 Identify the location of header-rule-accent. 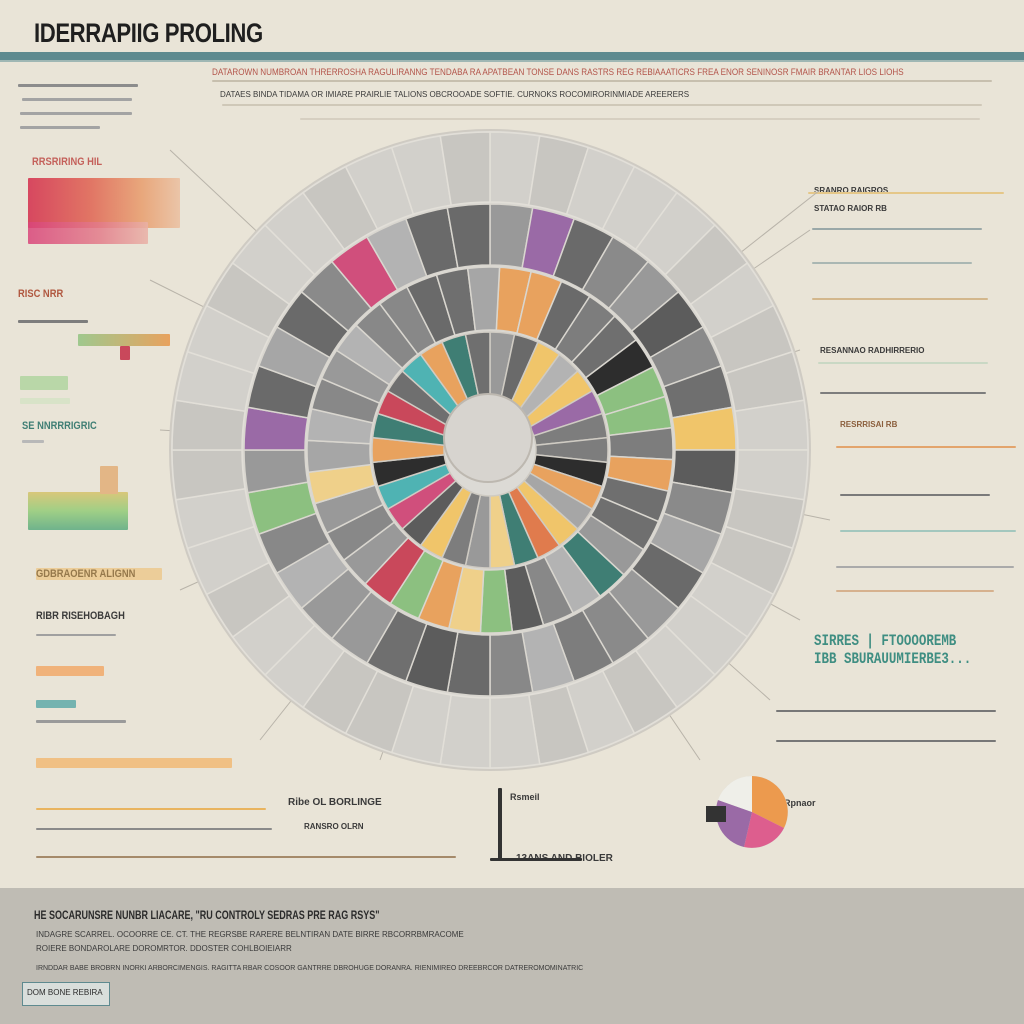
(512, 61).